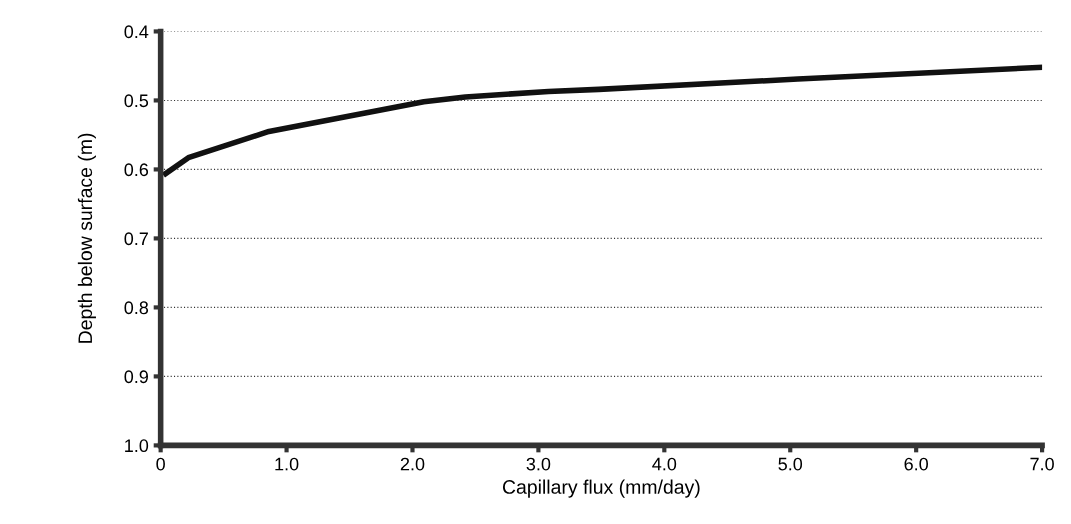  What do you see at coordinates (601, 488) in the screenshot?
I see `x-axis-title: Capillary flux (mm/day)` at bounding box center [601, 488].